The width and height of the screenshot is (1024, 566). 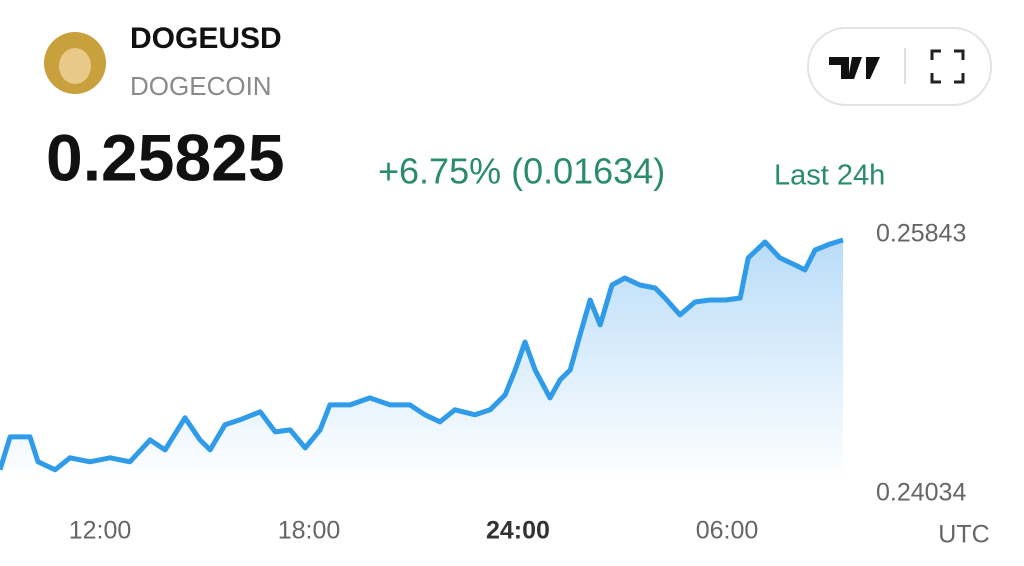 What do you see at coordinates (921, 234) in the screenshot?
I see `y-tick-label: 0.25843` at bounding box center [921, 234].